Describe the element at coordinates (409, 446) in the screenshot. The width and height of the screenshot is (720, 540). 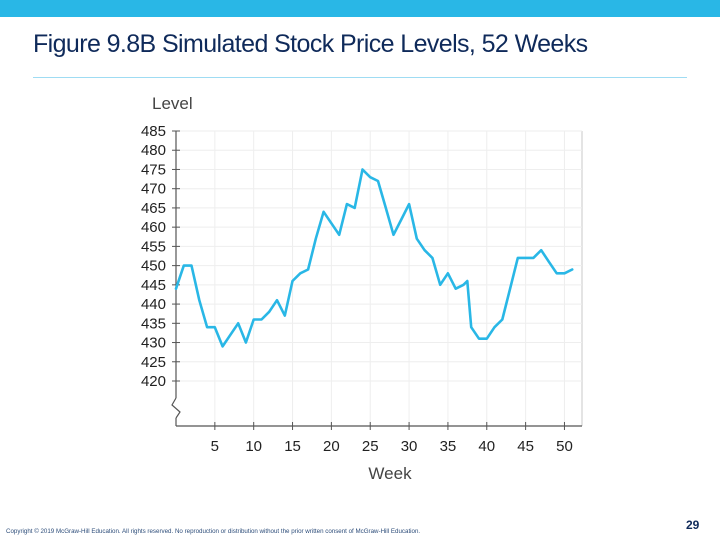
I see `x-tick-label: 30` at that location.